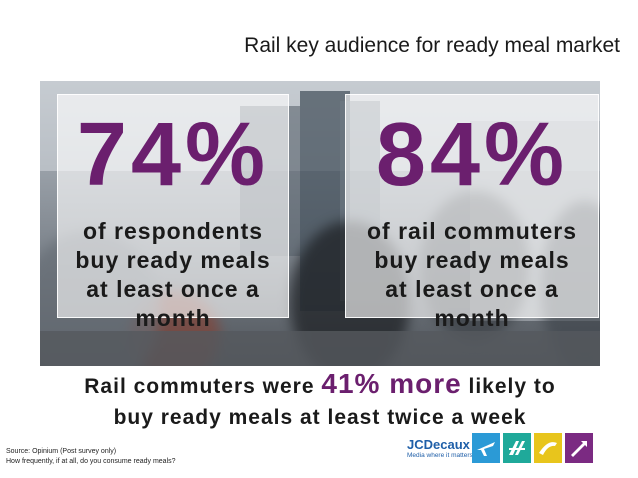 The height and width of the screenshot is (478, 638). I want to click on caption-line: of respondents, so click(173, 231).